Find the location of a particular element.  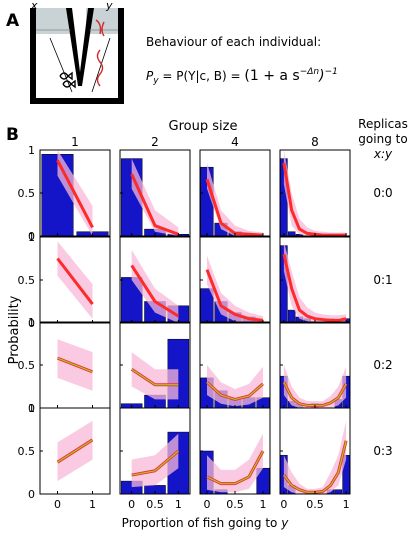

panel-0-3-group-2: 0 0.5 1 is located at coordinates (155, 459).